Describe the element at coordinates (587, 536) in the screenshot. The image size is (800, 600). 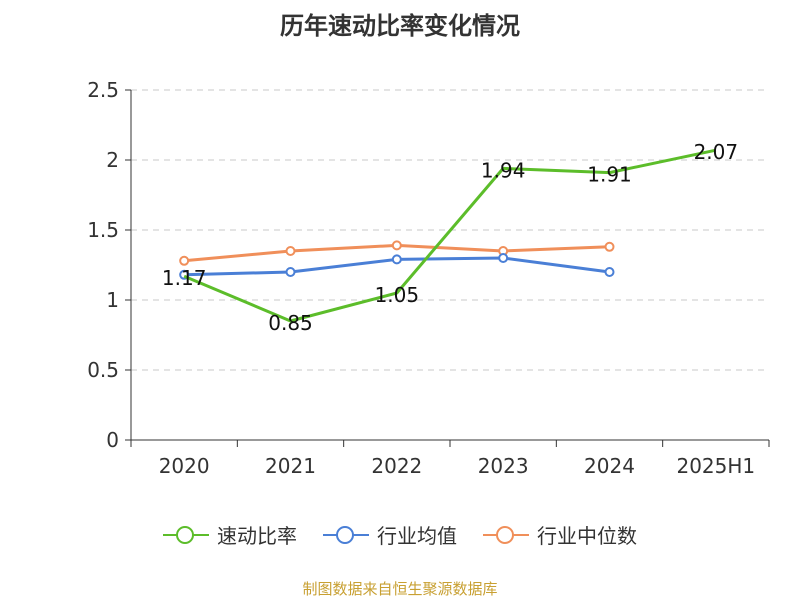
I see `legend-label: 行业中位数` at that location.